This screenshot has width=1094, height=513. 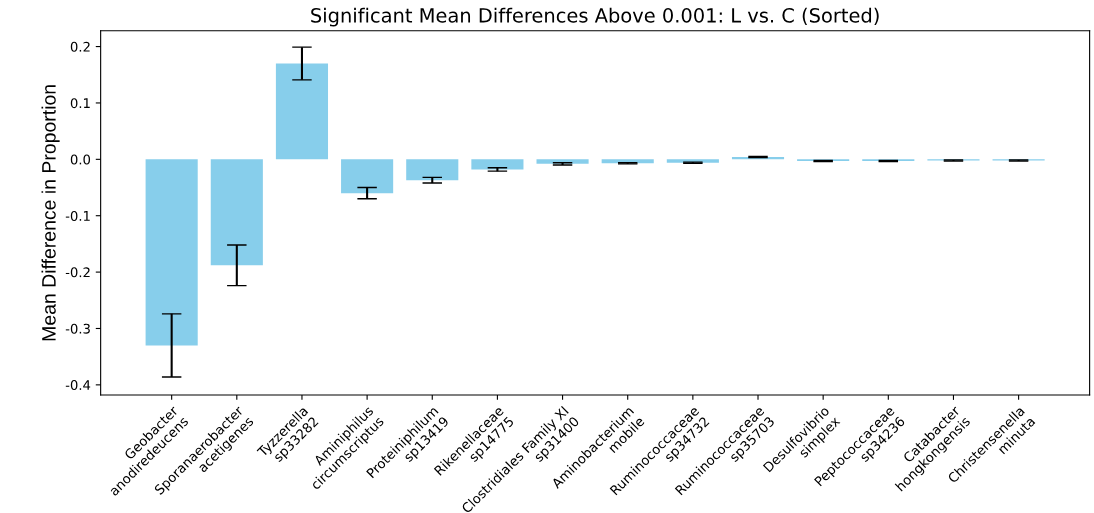 I want to click on y-tick-label: -0.2, so click(x=77, y=272).